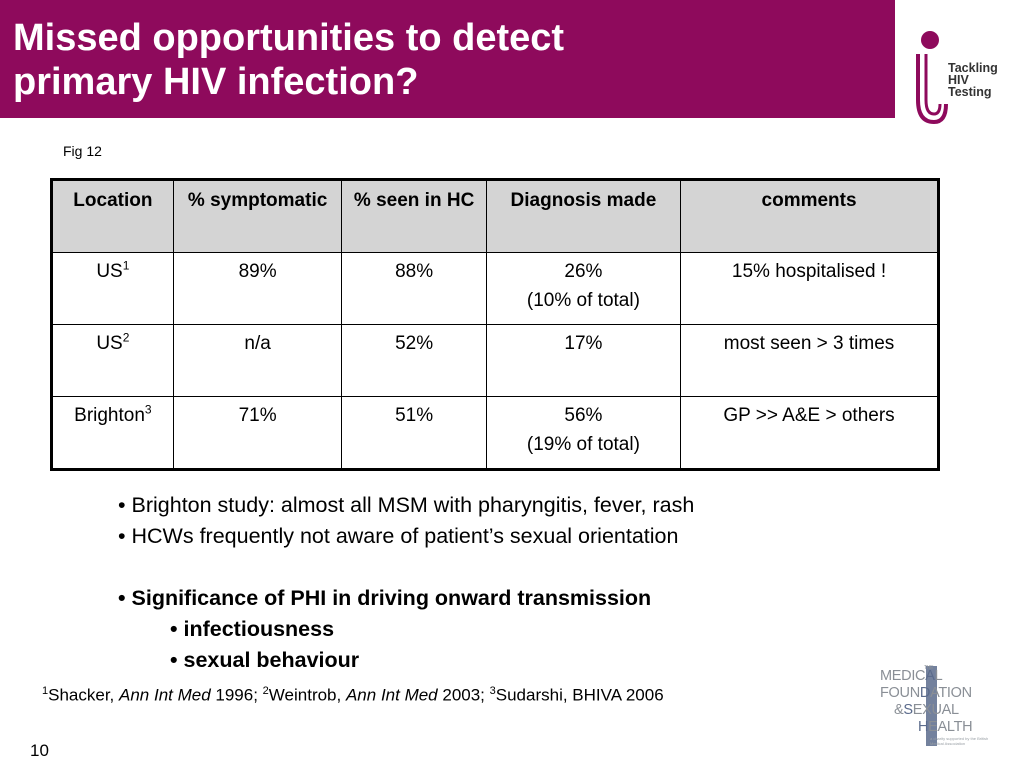 This screenshot has width=1024, height=768. What do you see at coordinates (970, 92) in the screenshot?
I see `logo-line-3: Testing` at bounding box center [970, 92].